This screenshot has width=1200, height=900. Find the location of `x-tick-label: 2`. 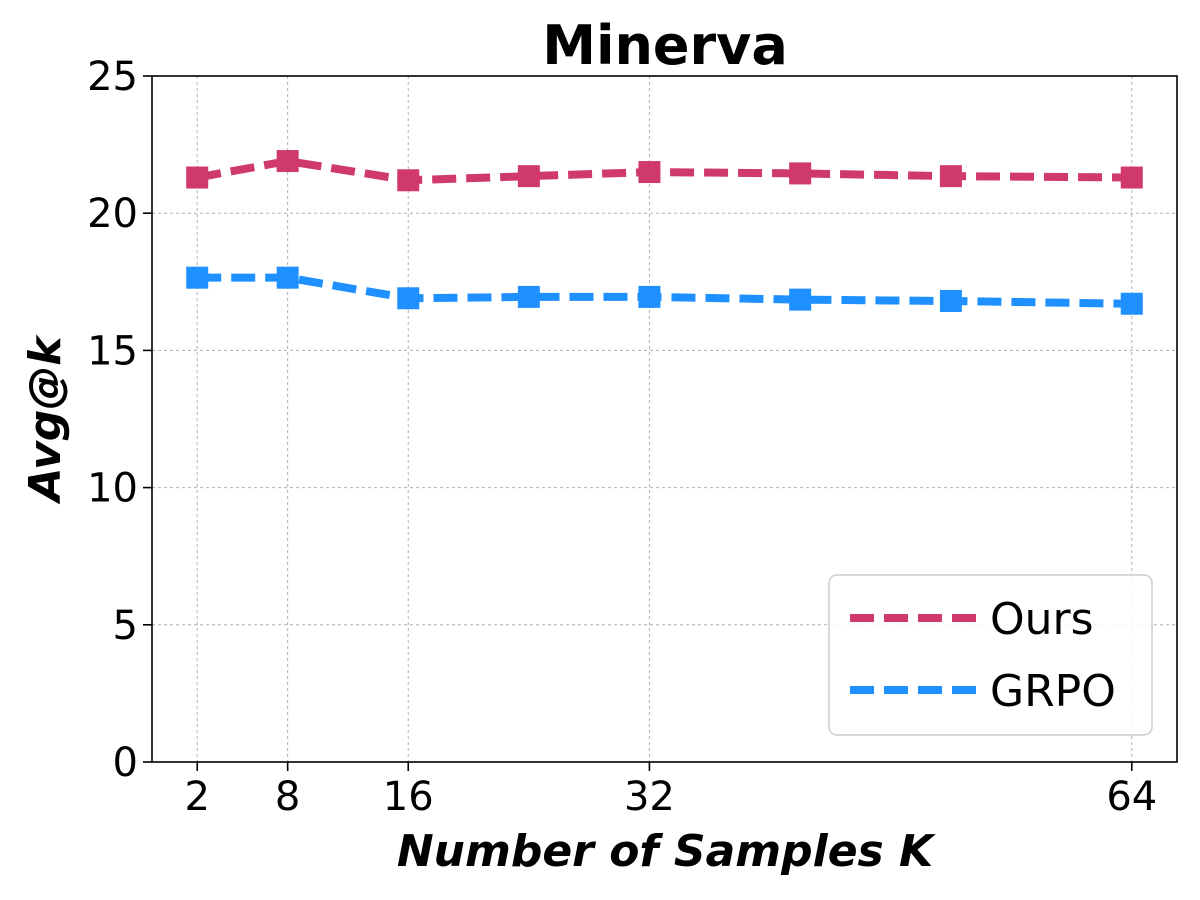

x-tick-label: 2 is located at coordinates (196, 797).